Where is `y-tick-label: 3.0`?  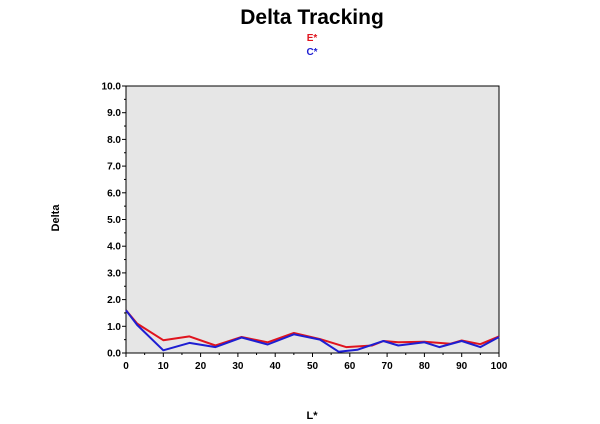
y-tick-label: 3.0 is located at coordinates (114, 273).